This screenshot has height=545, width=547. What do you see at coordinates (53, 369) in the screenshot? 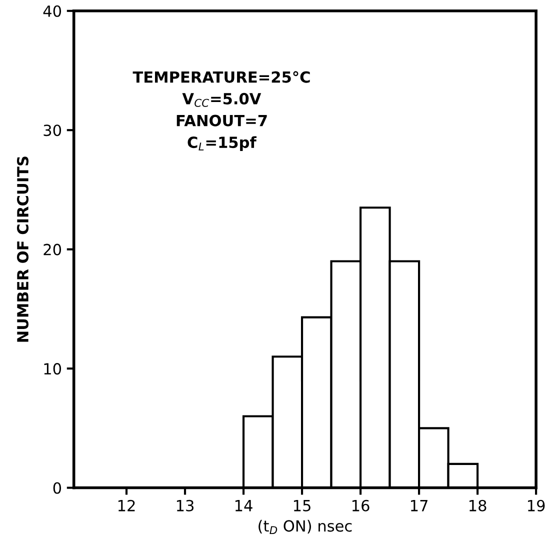
I see `y-tick-label: 10` at bounding box center [53, 369].